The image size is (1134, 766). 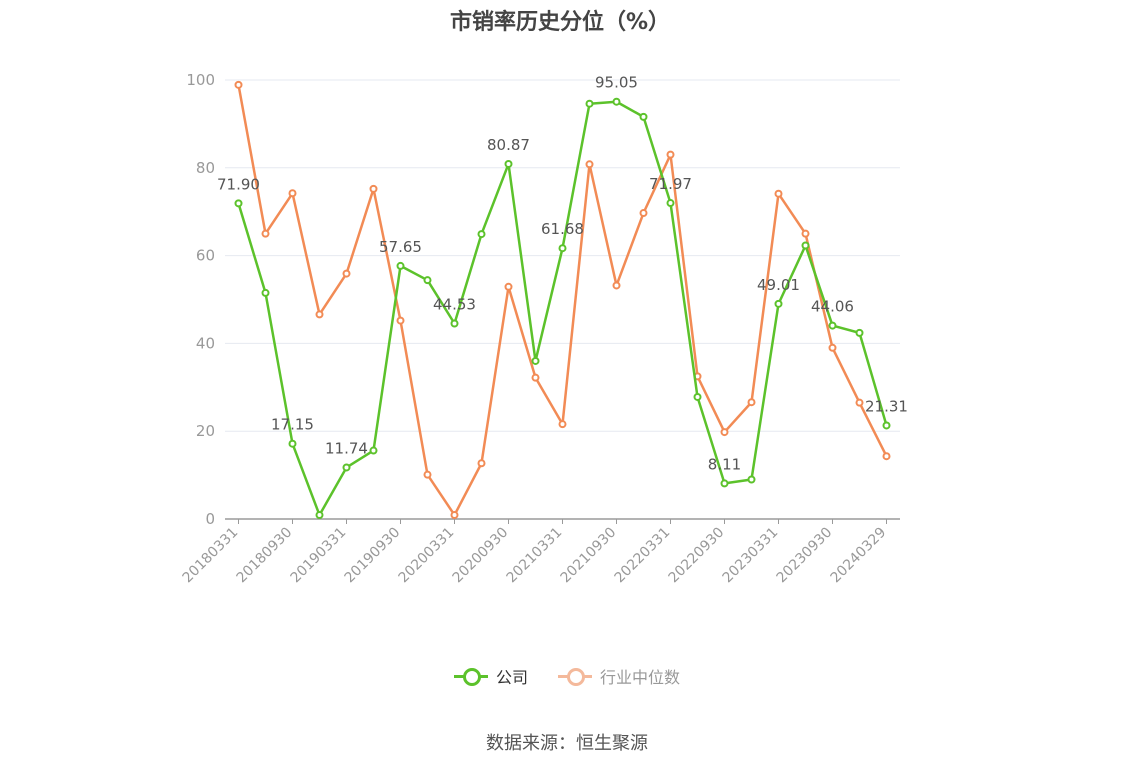 I want to click on legend: 公司 行业中位数, so click(x=567, y=676).